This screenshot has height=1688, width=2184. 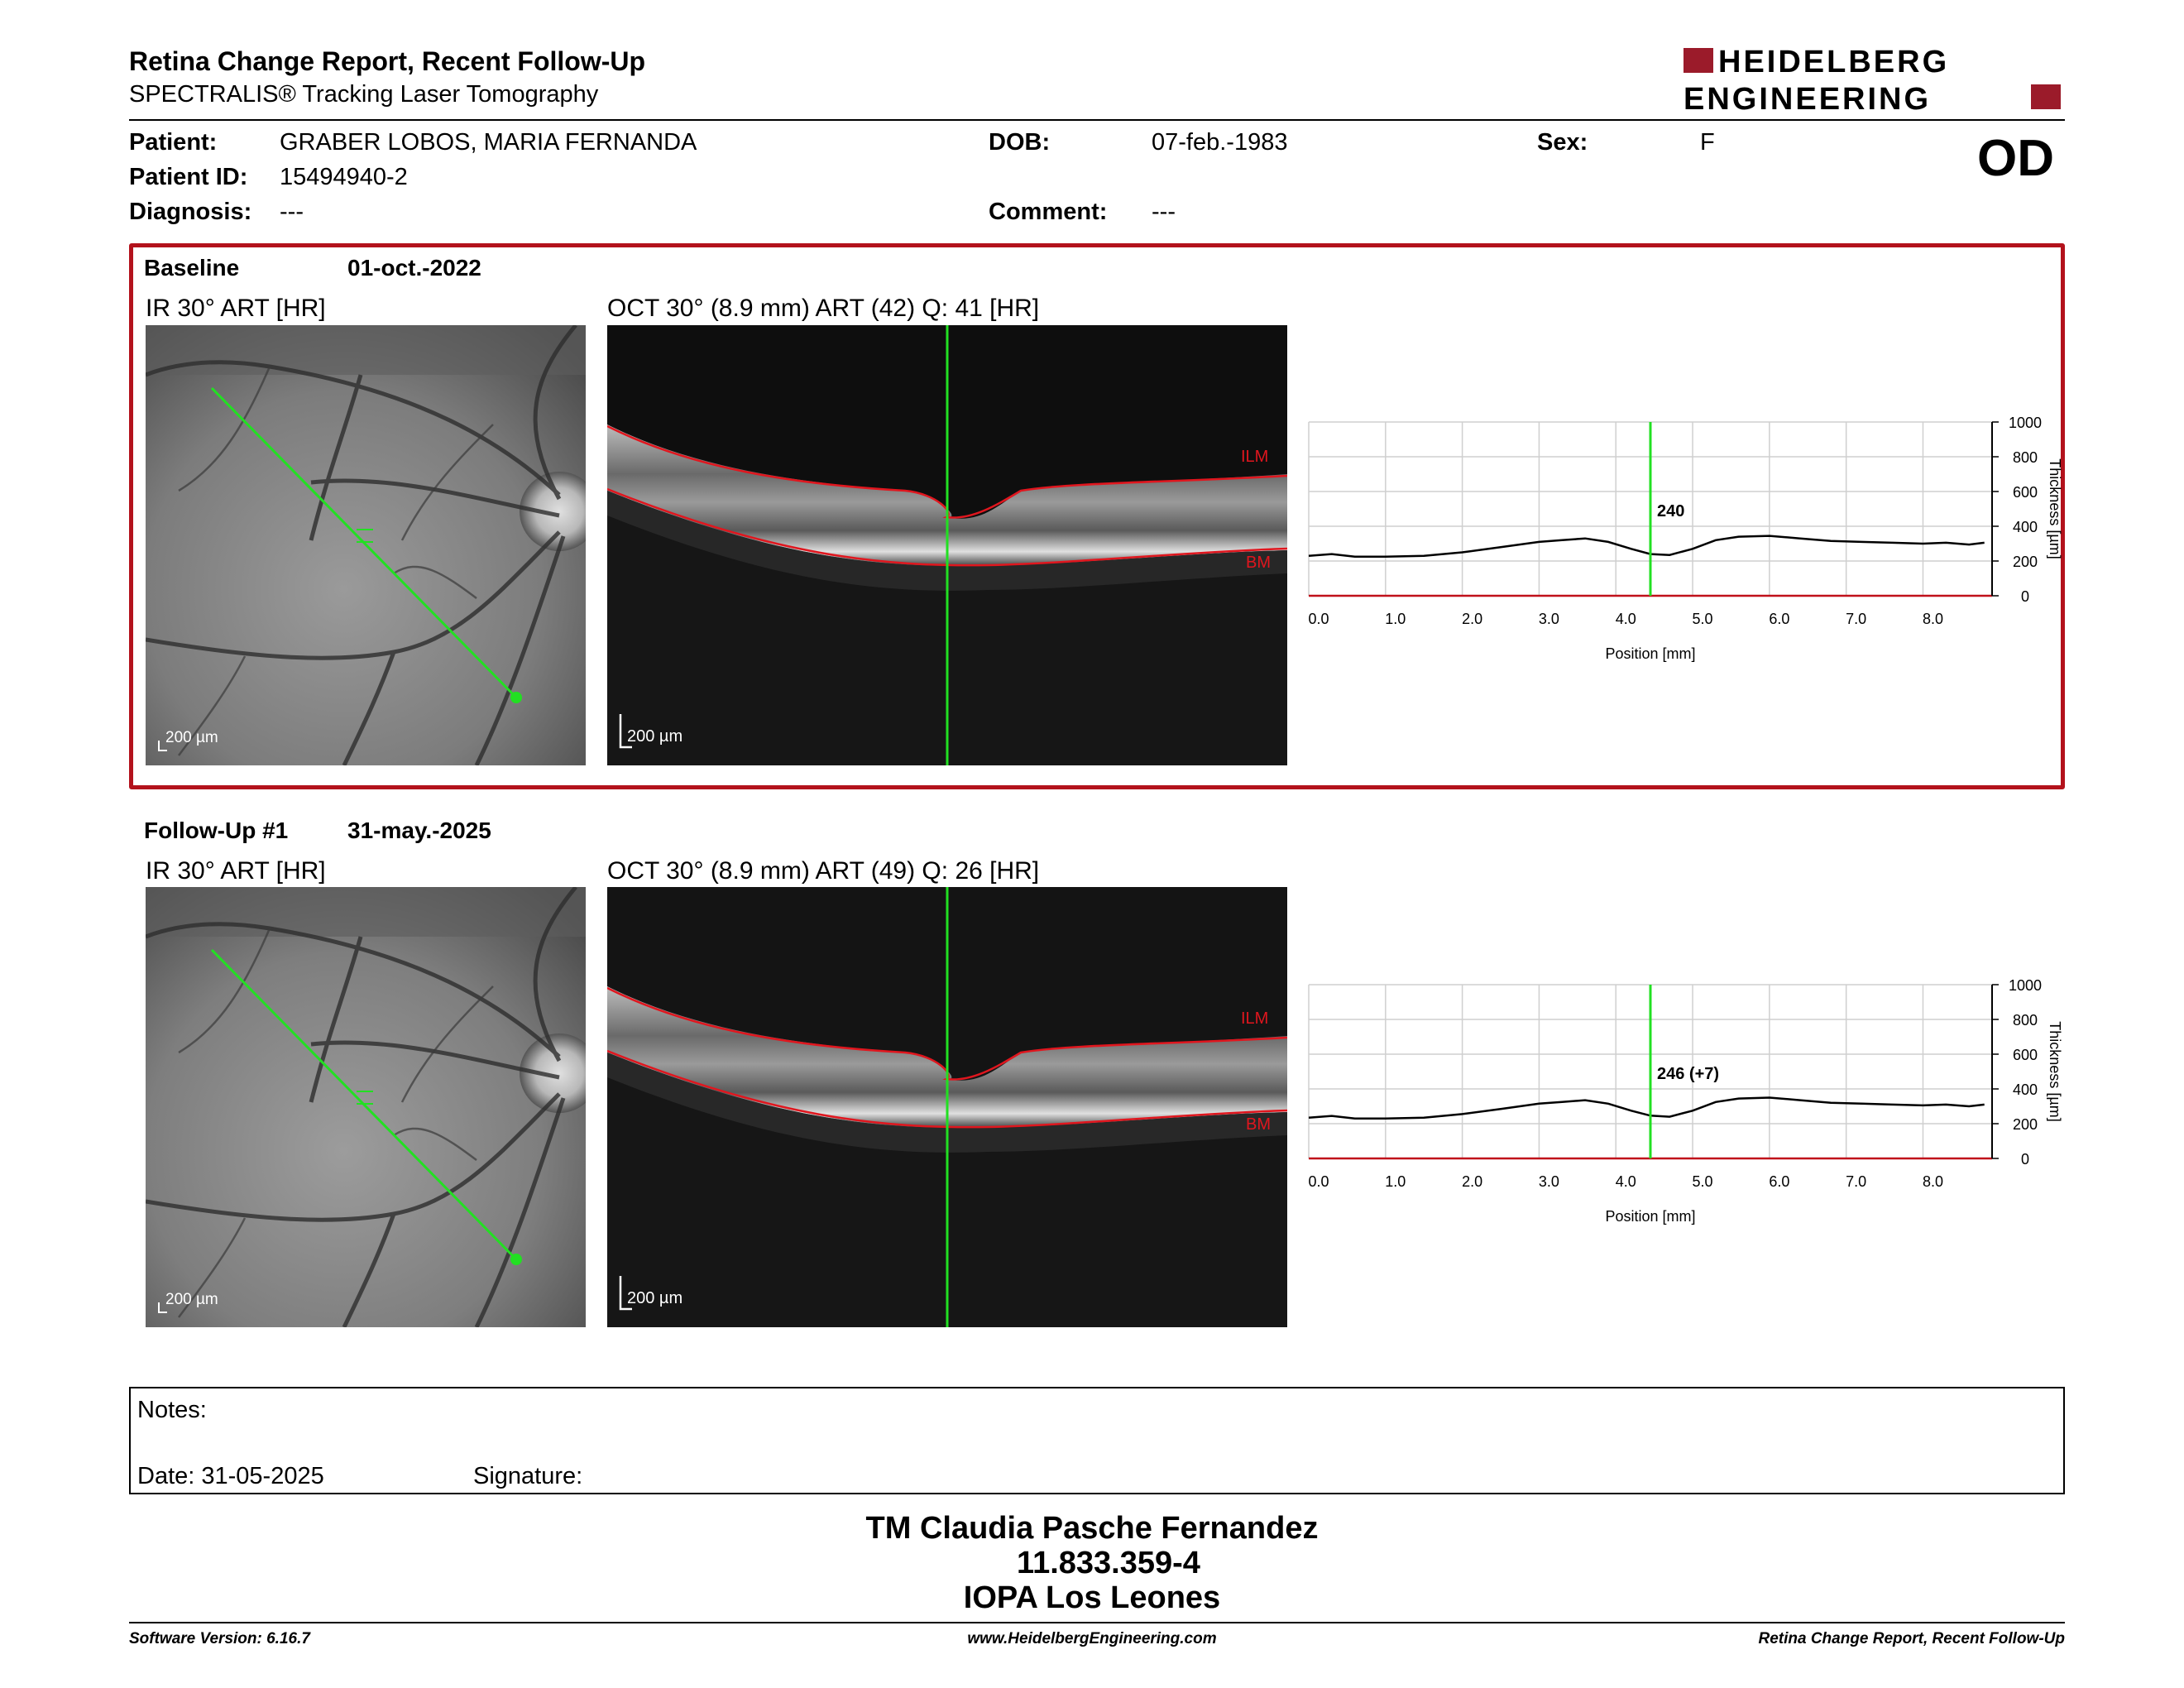 I want to click on report-title: Retina Change Report, Recent Follow-Up, so click(x=387, y=61).